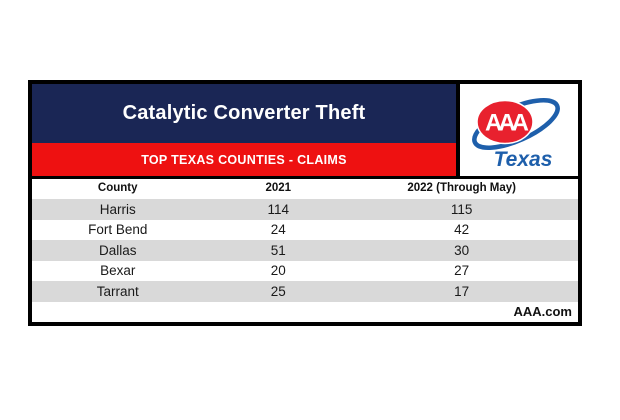 The width and height of the screenshot is (620, 420). I want to click on table-row: Dallas 51 30, so click(305, 250).